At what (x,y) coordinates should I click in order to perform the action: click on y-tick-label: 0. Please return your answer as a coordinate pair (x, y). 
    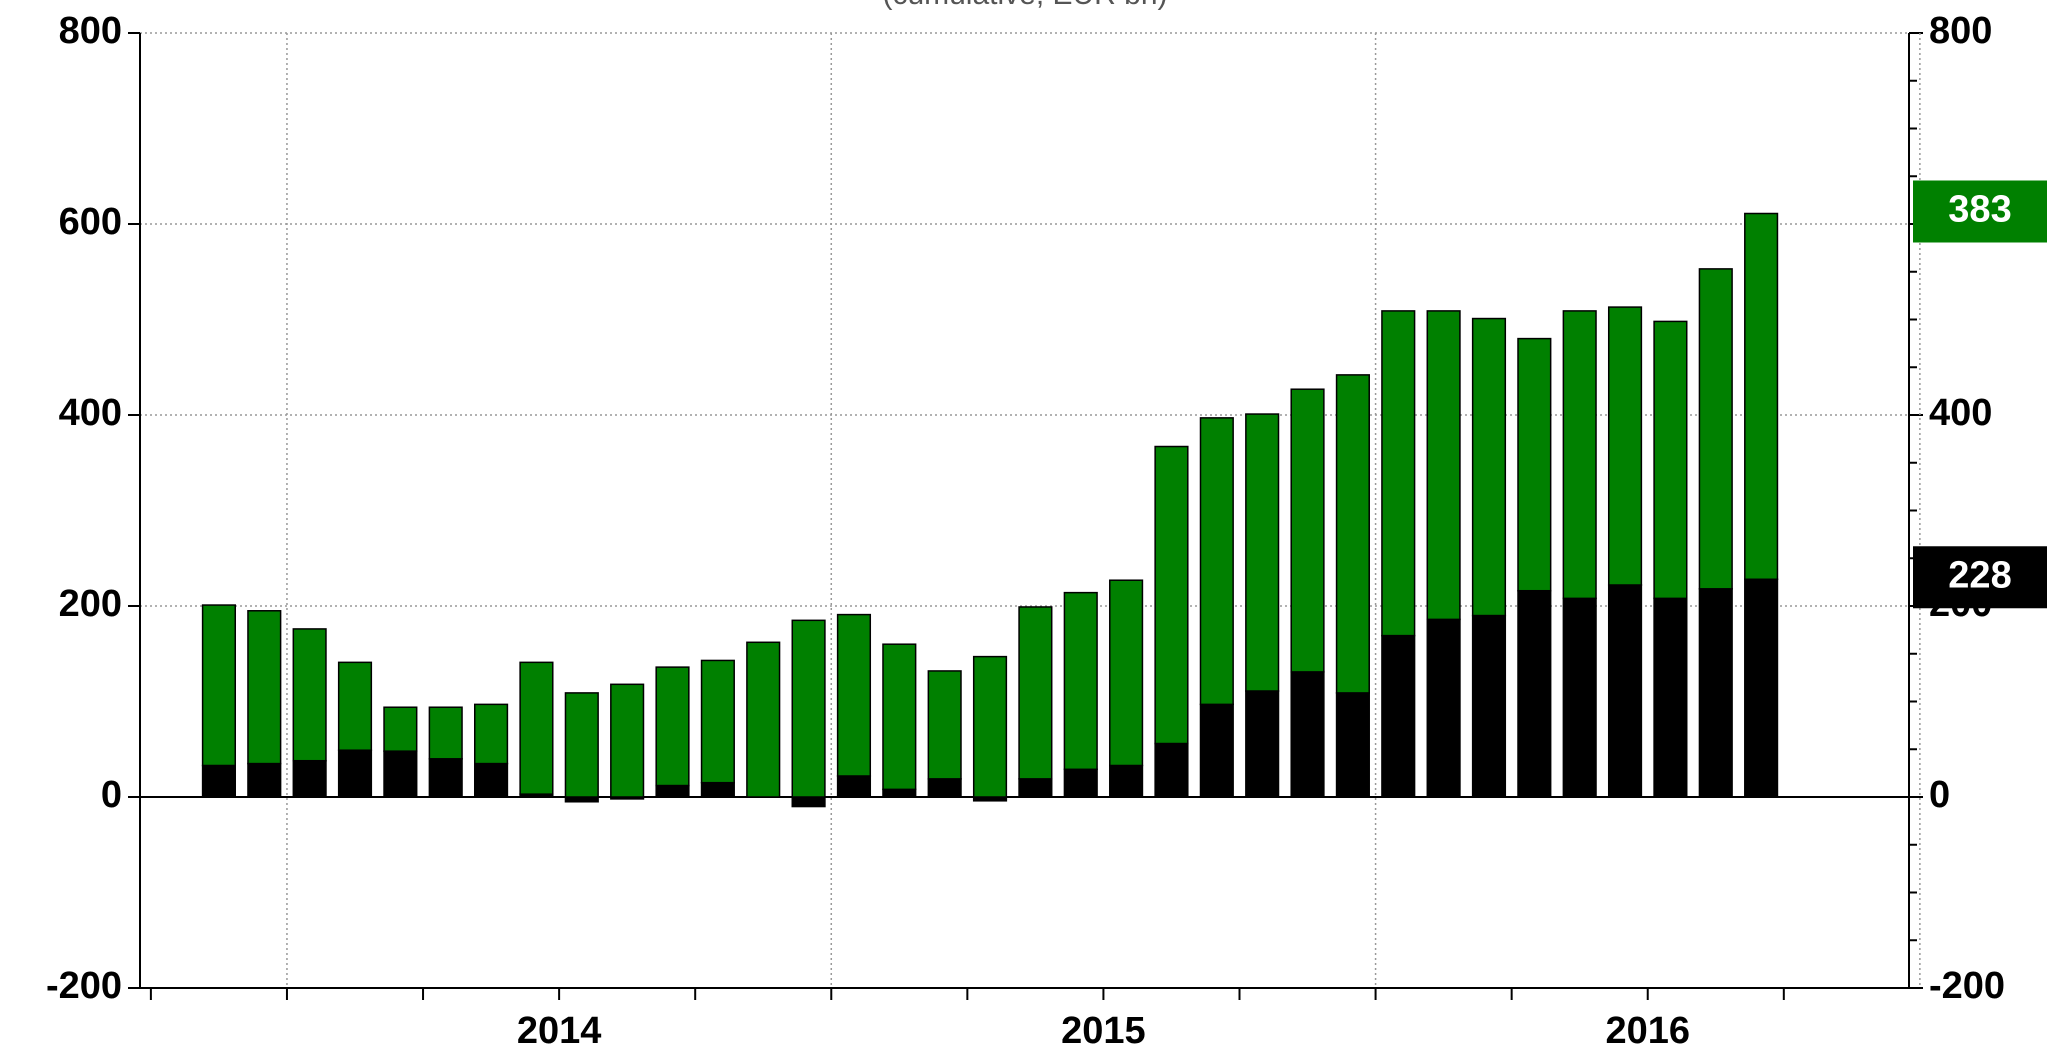
    Looking at the image, I should click on (111, 795).